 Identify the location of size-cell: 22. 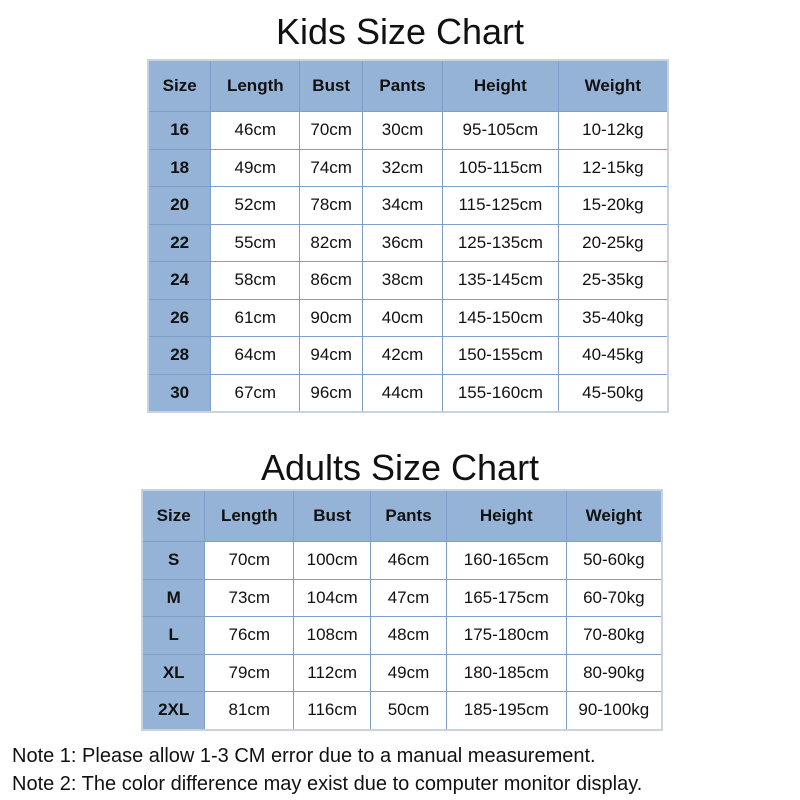
(179, 242).